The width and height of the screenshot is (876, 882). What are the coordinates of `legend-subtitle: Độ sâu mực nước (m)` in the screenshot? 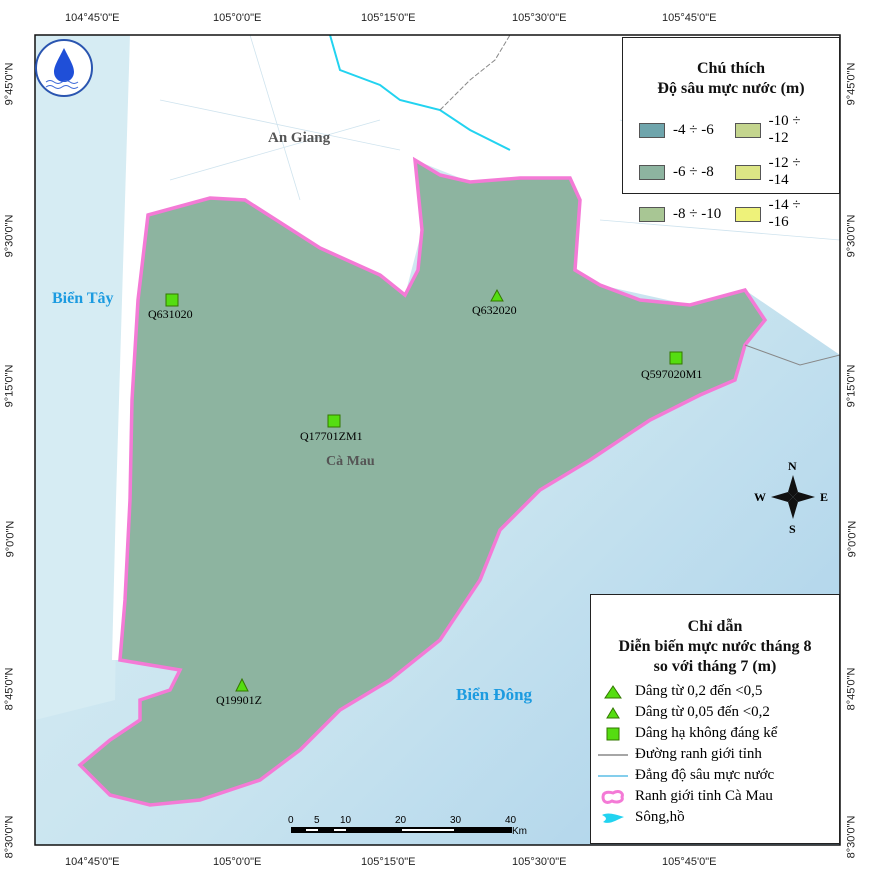 It's located at (731, 88).